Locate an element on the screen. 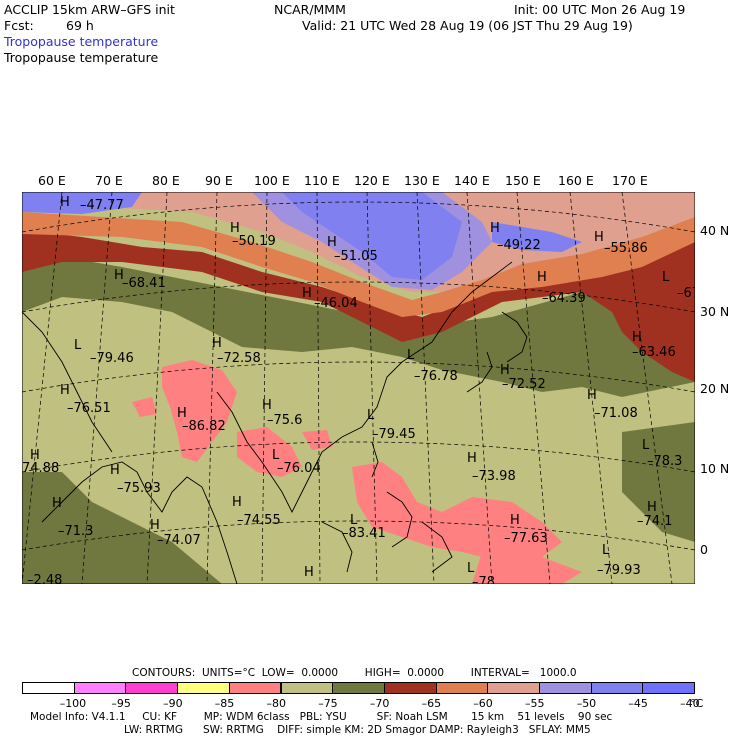 This screenshot has height=740, width=740. init-time: Init: 00 UTC Mon 26 Aug 19 is located at coordinates (600, 9).